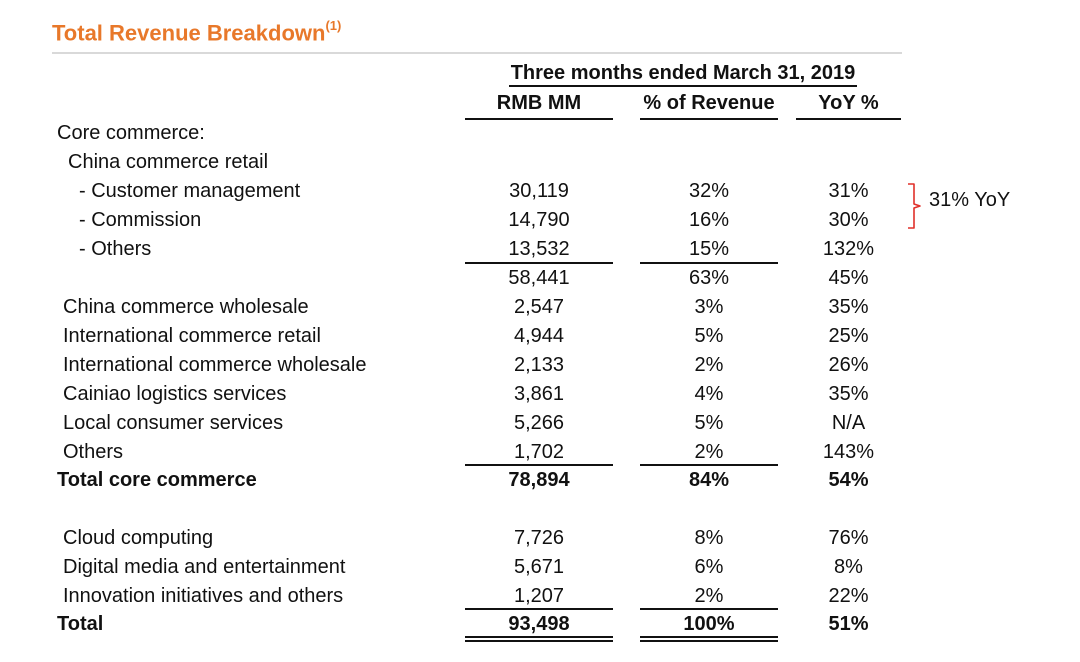 This screenshot has width=1080, height=662. Describe the element at coordinates (709, 263) in the screenshot. I see `subtotal-rule-percent` at that location.